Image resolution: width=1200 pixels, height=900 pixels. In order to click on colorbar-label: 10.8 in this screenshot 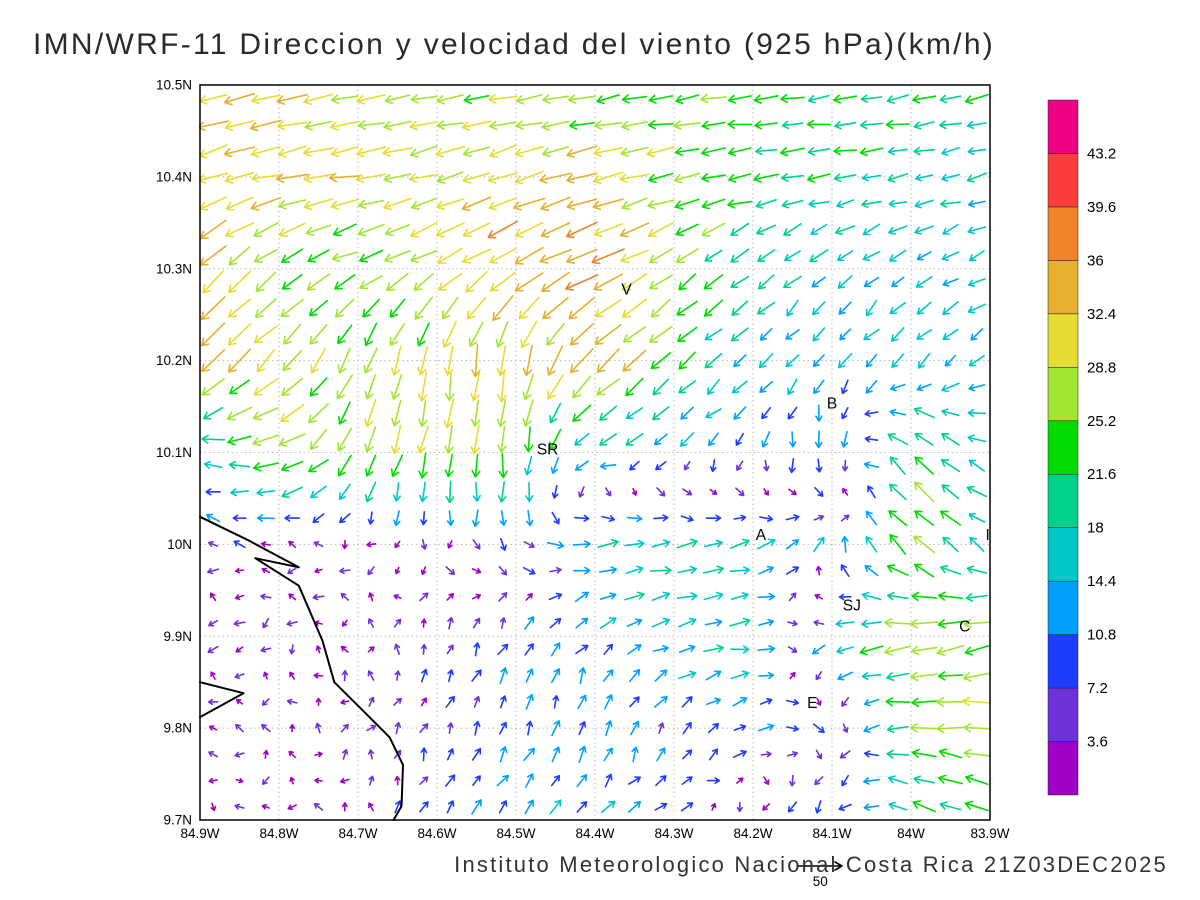, I will do `click(1101, 635)`.